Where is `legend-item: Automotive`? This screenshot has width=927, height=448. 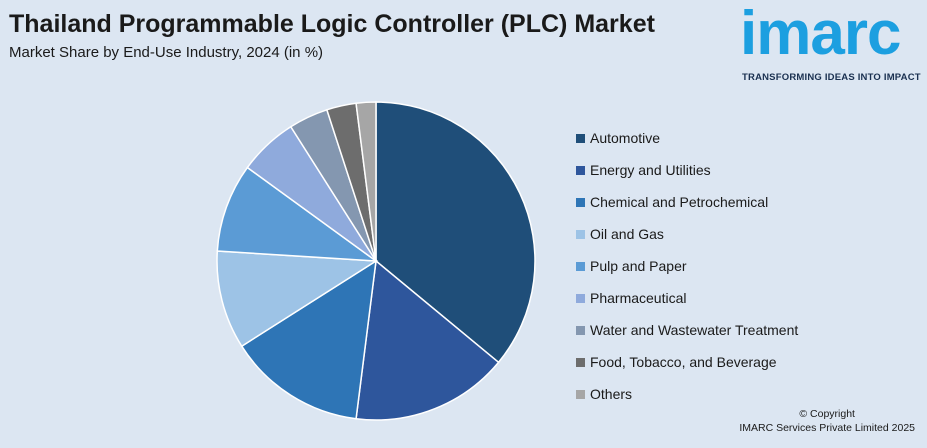 legend-item: Automotive is located at coordinates (687, 138).